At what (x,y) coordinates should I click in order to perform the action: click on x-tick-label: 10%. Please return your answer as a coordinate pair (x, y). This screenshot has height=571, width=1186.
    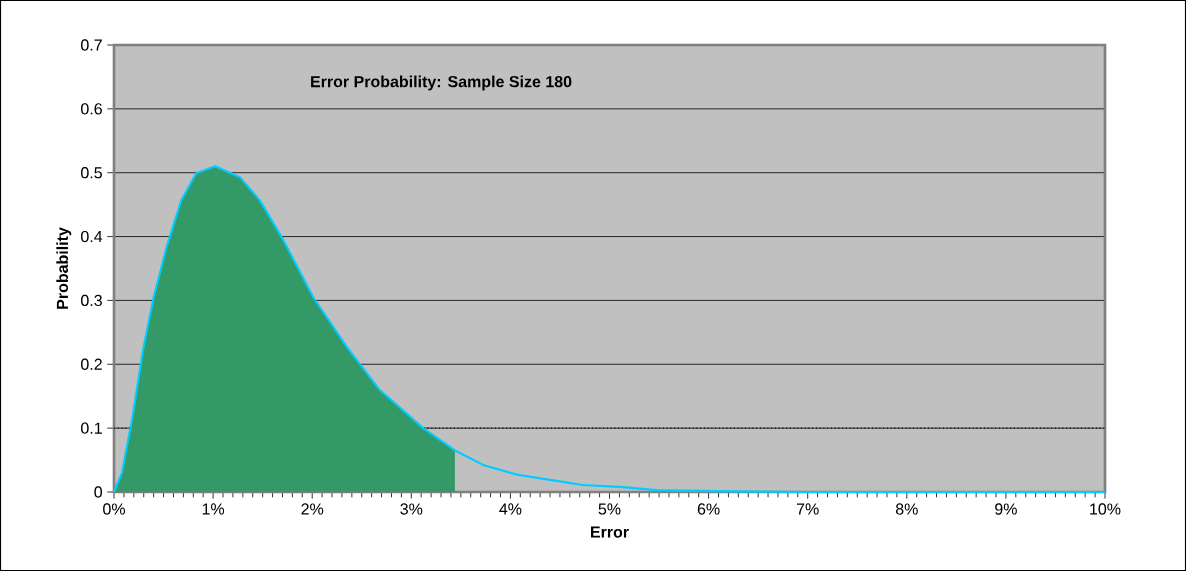
    Looking at the image, I should click on (1105, 509).